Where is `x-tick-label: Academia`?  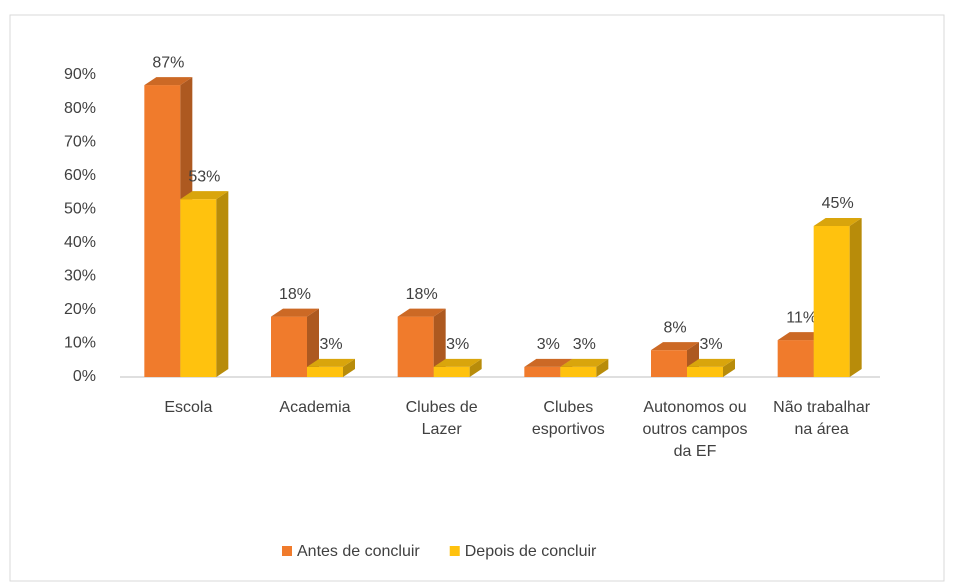 x-tick-label: Academia is located at coordinates (315, 407).